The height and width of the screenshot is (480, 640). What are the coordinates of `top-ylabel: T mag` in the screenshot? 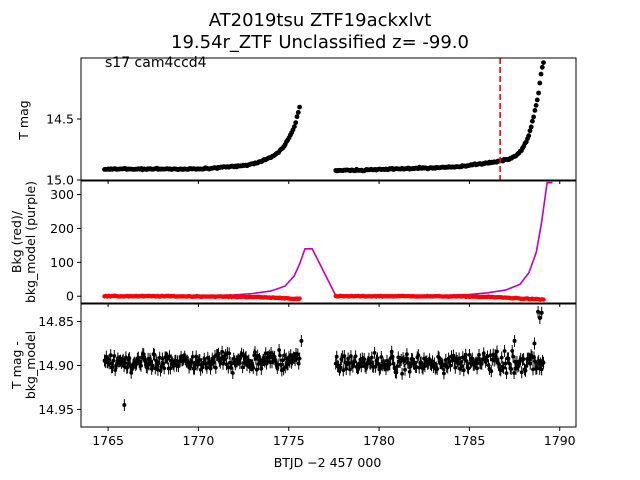 It's located at (23, 120).